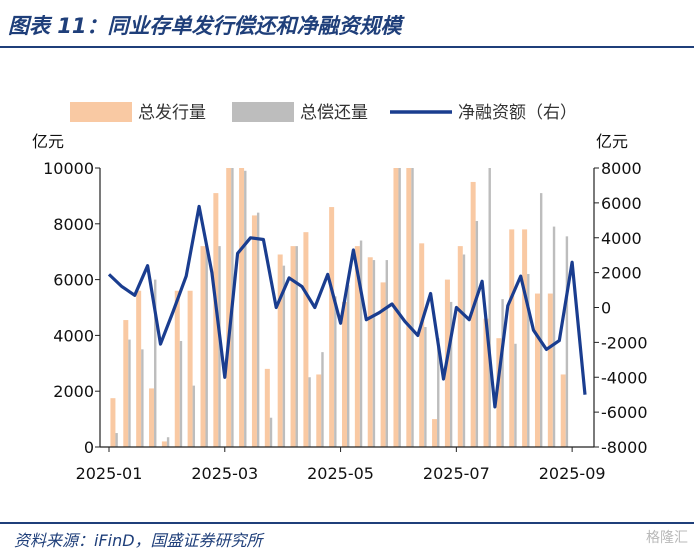  I want to click on legend-swatch-issuance, so click(101, 112).